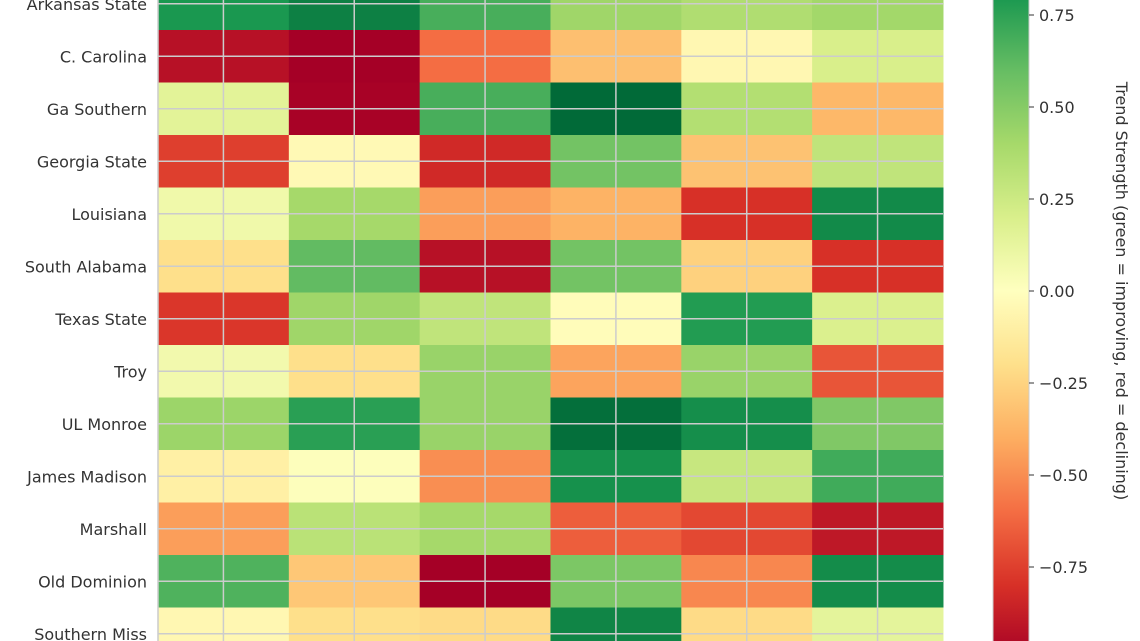 This screenshot has width=1140, height=641. I want to click on y-tick-label: Louisiana, so click(109, 214).